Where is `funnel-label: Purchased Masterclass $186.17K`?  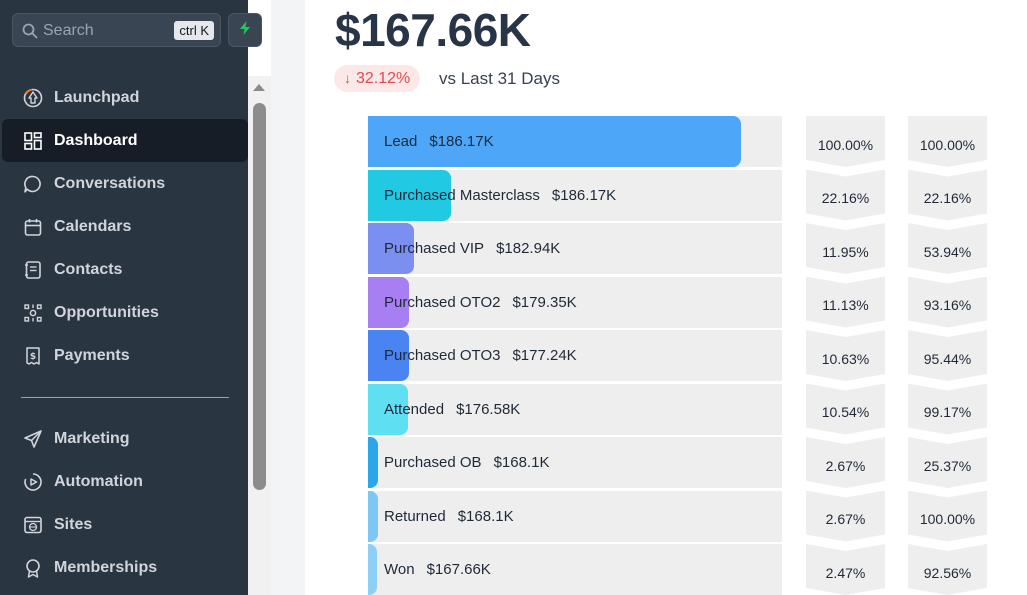
funnel-label: Purchased Masterclass $186.17K is located at coordinates (500, 195).